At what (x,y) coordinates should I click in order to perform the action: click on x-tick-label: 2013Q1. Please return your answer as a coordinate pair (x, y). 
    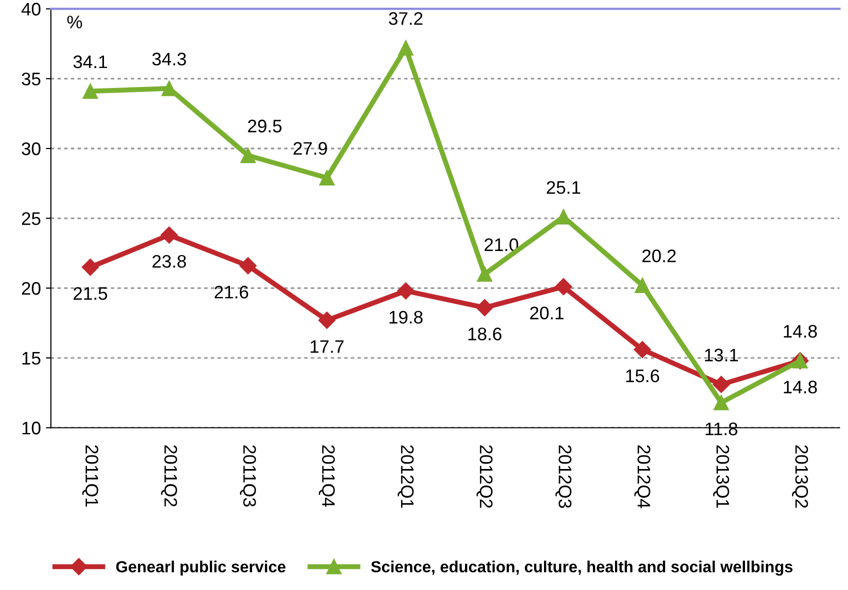
    Looking at the image, I should click on (721, 476).